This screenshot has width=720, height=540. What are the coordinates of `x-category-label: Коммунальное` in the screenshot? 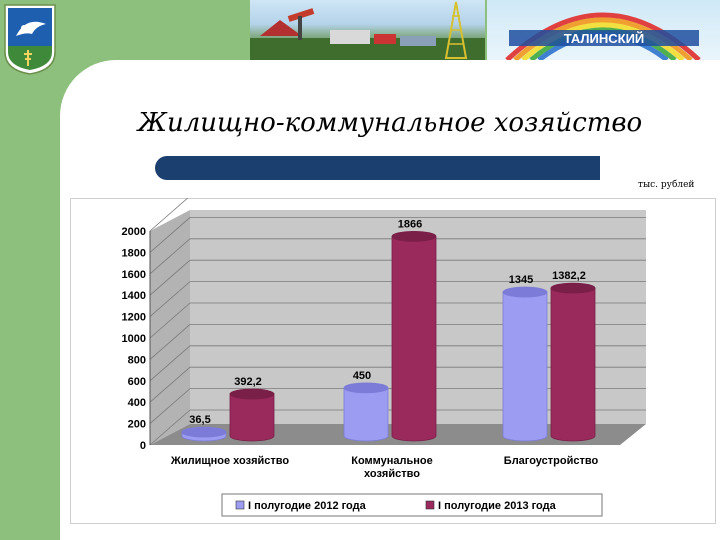 It's located at (392, 461).